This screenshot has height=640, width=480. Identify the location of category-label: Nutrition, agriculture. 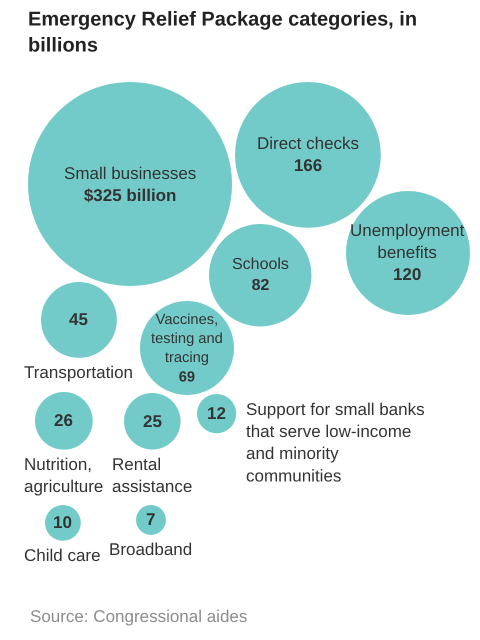
(64, 475).